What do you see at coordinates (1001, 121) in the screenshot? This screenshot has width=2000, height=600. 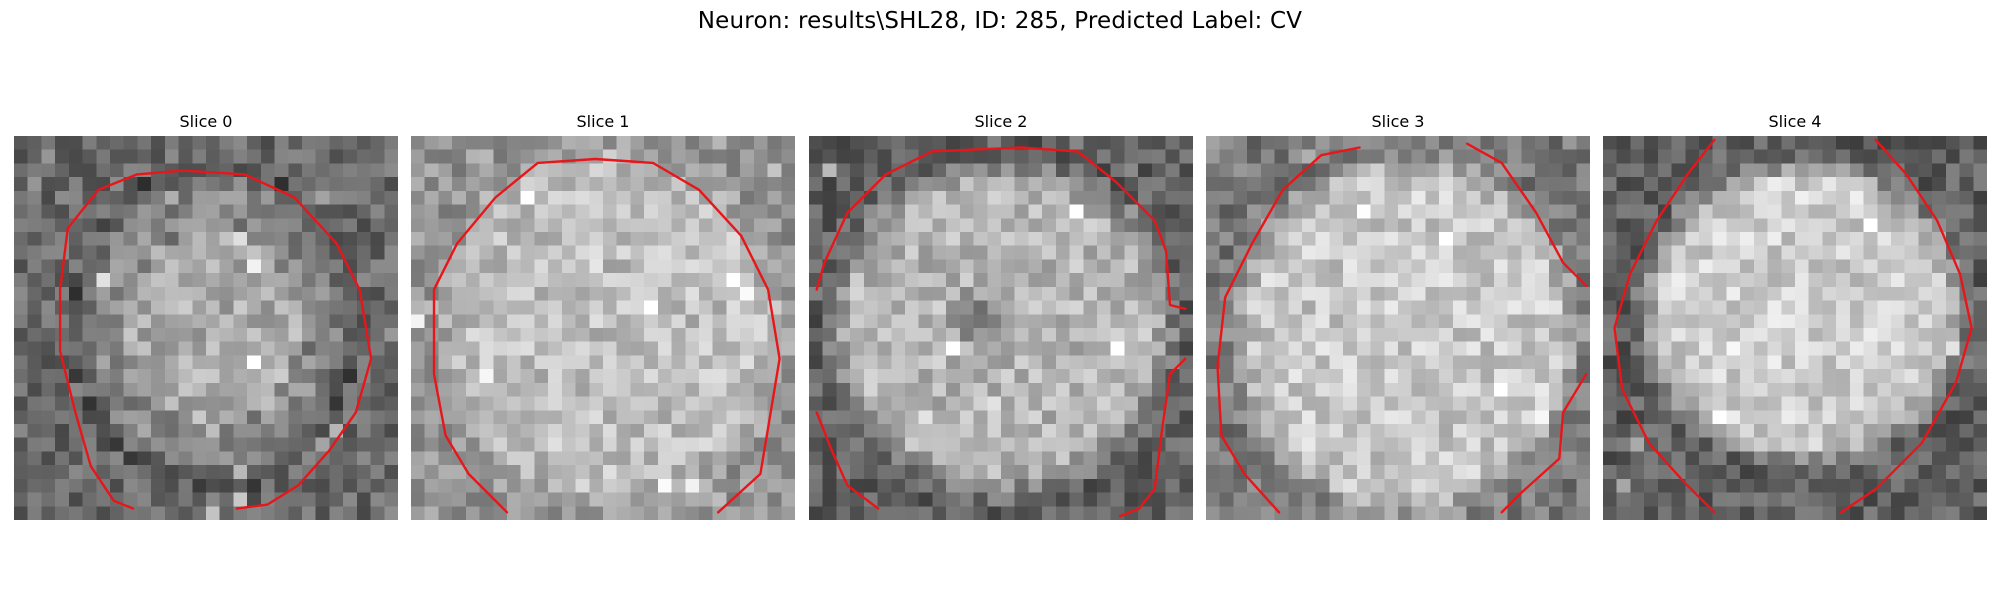 I see `slice-title-2: Slice 2` at bounding box center [1001, 121].